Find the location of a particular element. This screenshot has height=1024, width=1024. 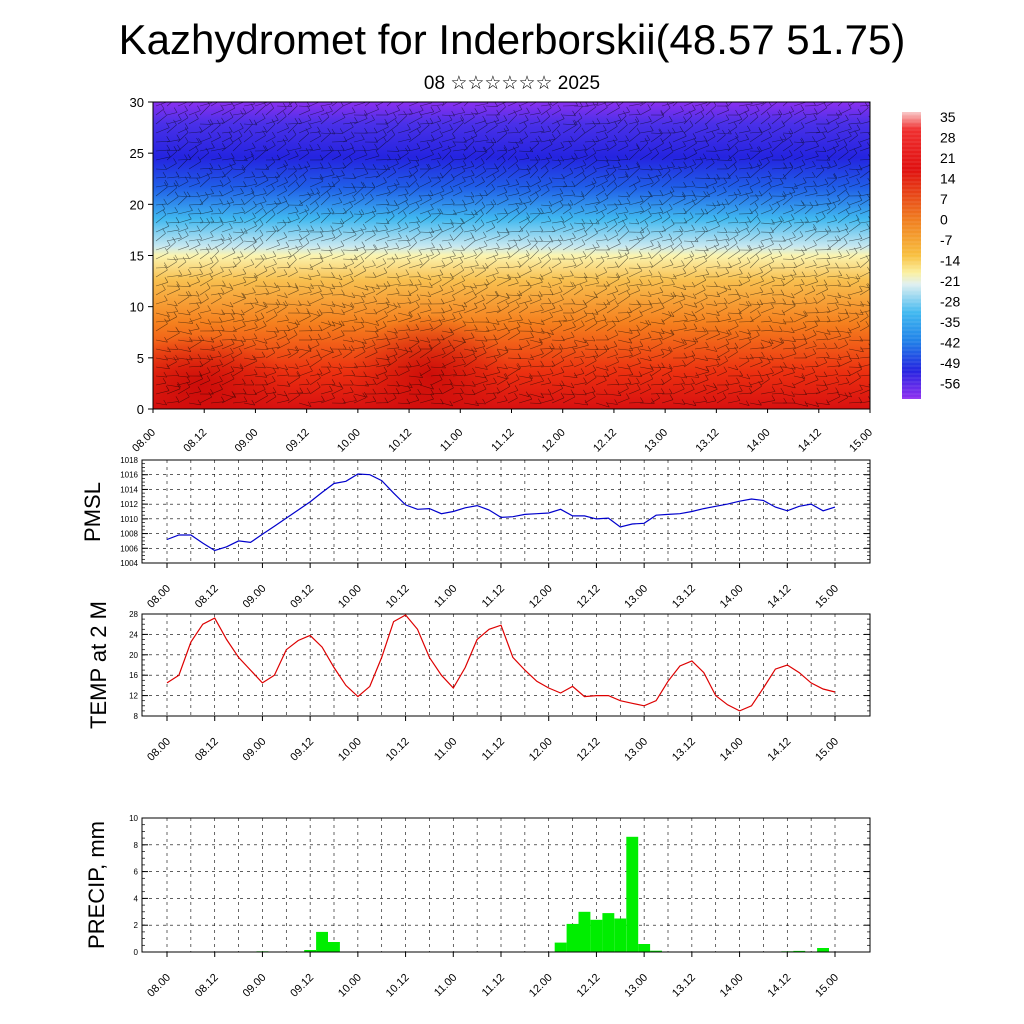

precip-ytick-label: 2 is located at coordinates (136, 925).